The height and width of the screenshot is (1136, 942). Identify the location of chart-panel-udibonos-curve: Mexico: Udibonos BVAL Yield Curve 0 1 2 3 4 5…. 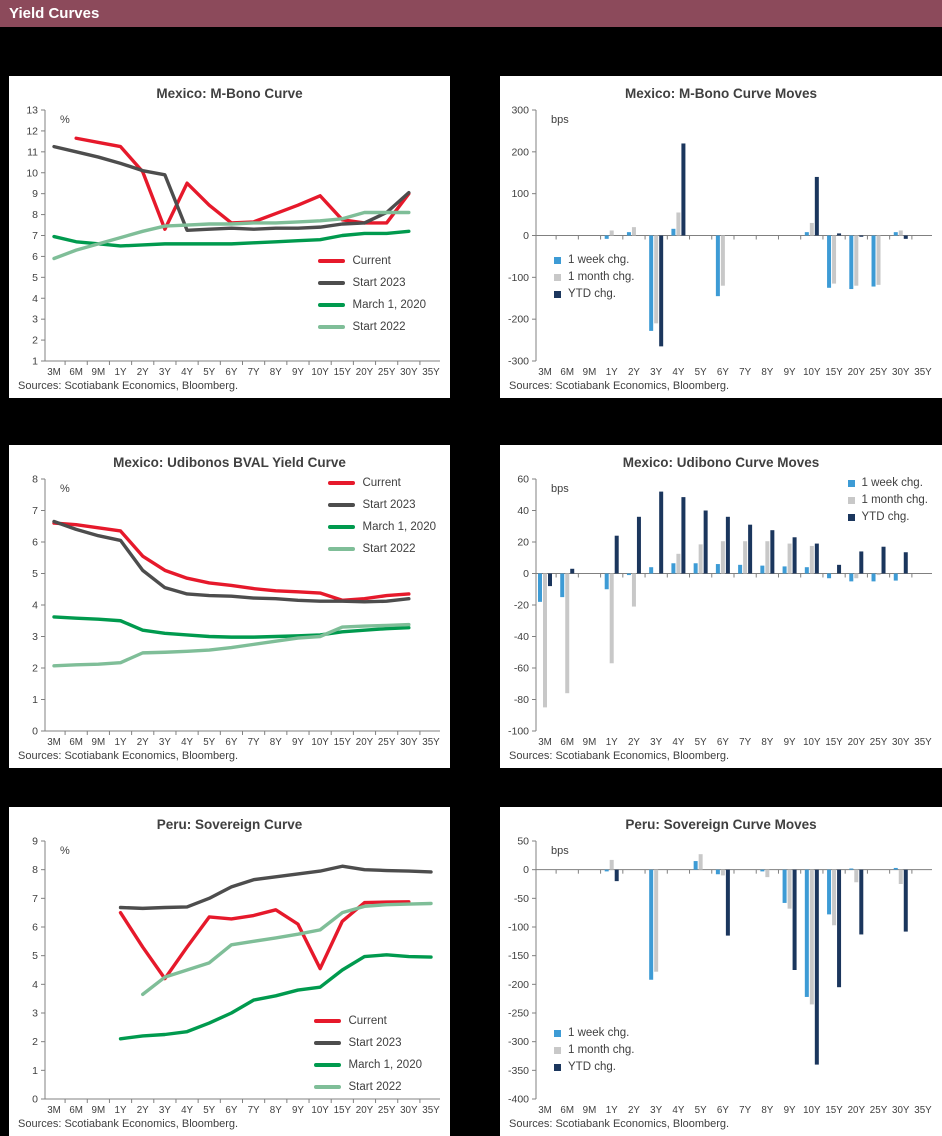
(229, 606).